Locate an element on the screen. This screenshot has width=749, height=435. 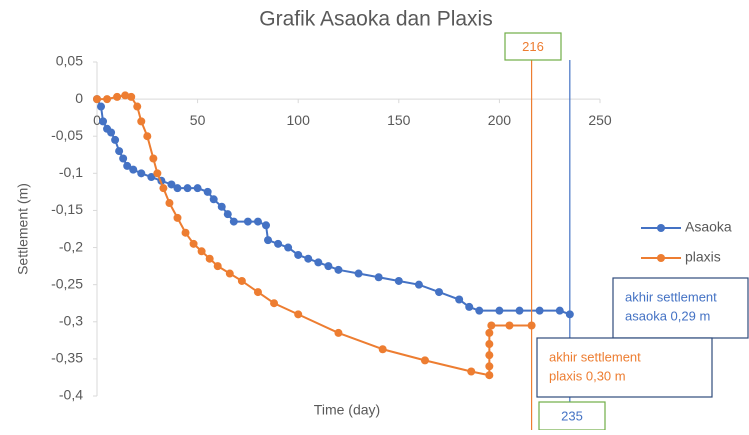
legend-label: Asaoka is located at coordinates (708, 227).